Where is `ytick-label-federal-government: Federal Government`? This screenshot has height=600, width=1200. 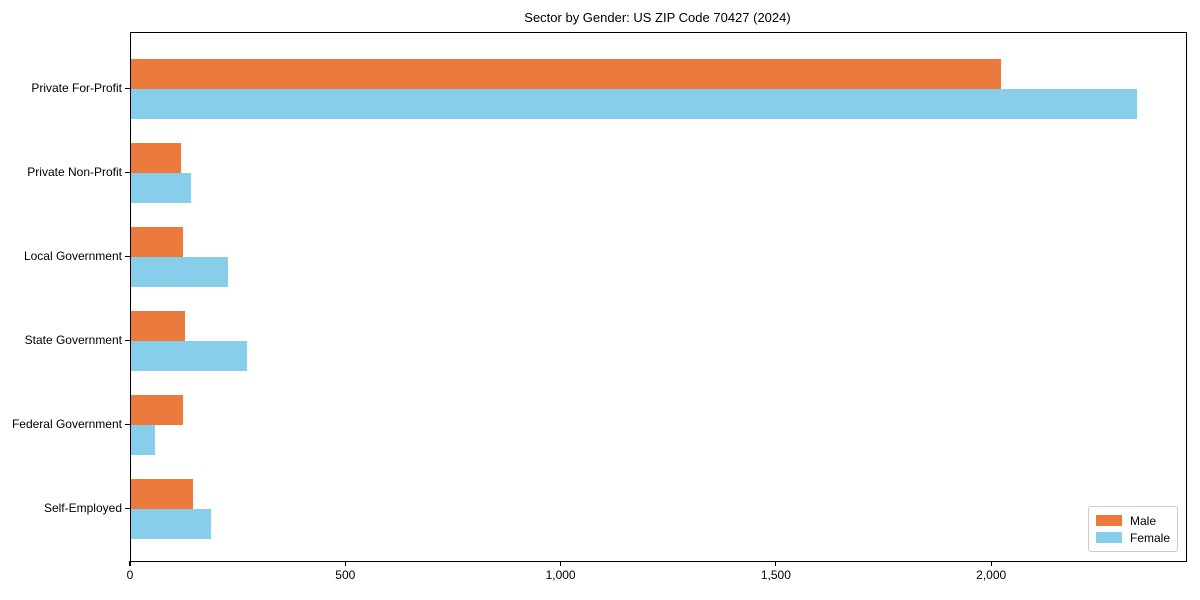 ytick-label-federal-government: Federal Government is located at coordinates (66, 424).